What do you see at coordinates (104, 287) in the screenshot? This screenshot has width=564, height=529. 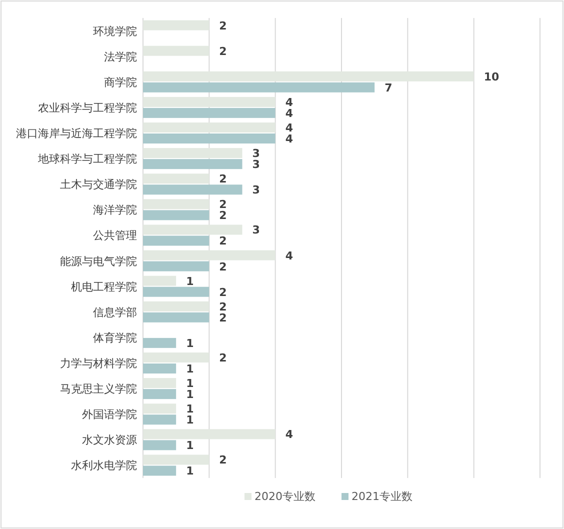 I see `y-tick-label: 机电工程学院` at bounding box center [104, 287].